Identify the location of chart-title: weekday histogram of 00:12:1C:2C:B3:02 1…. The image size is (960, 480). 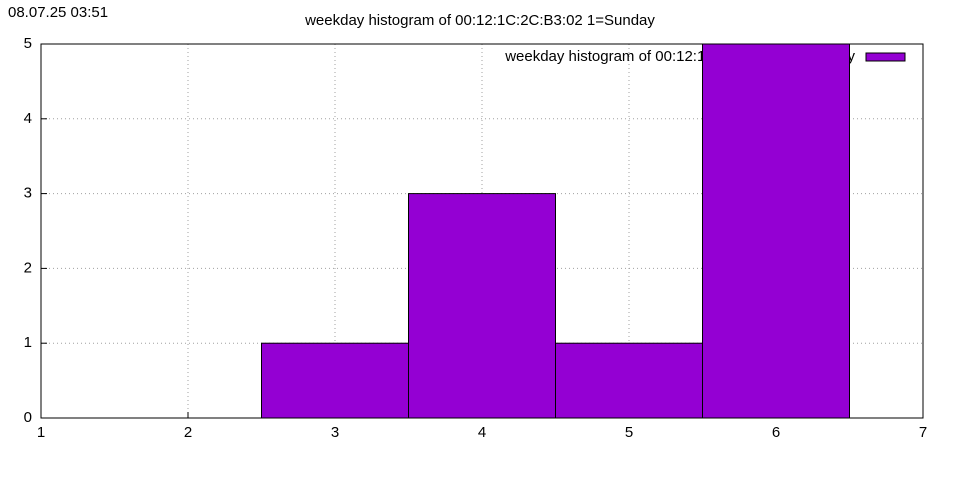
(479, 20).